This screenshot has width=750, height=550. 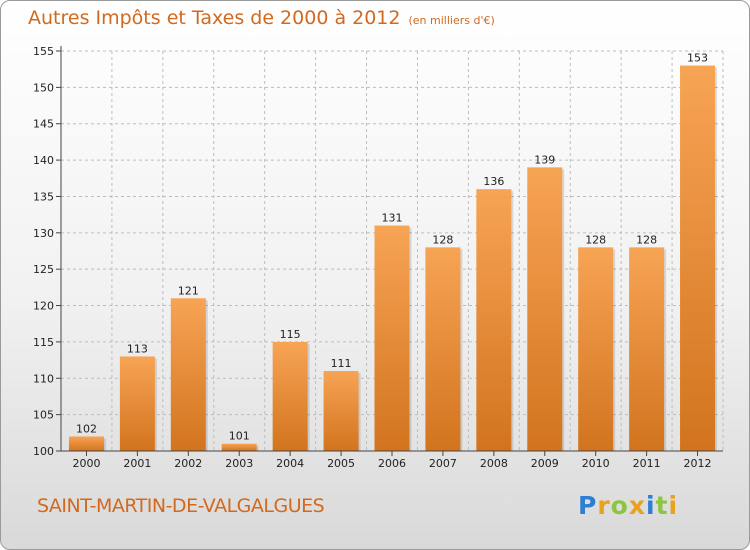 I want to click on x-tick-label: 2000, so click(x=86, y=463).